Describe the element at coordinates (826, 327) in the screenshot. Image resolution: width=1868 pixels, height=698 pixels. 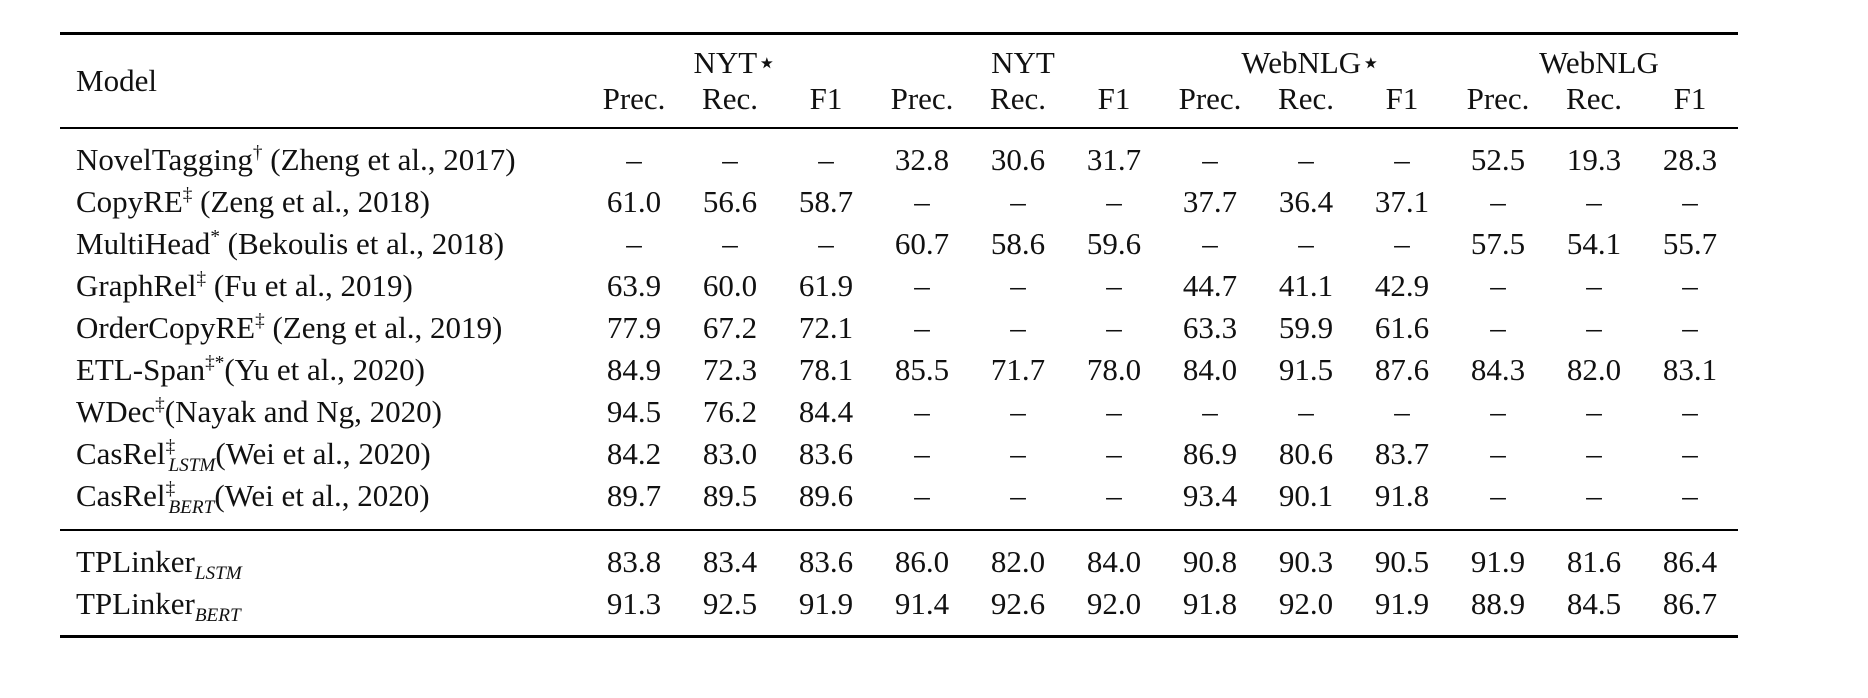
I see `score-cell: 72.1` at that location.